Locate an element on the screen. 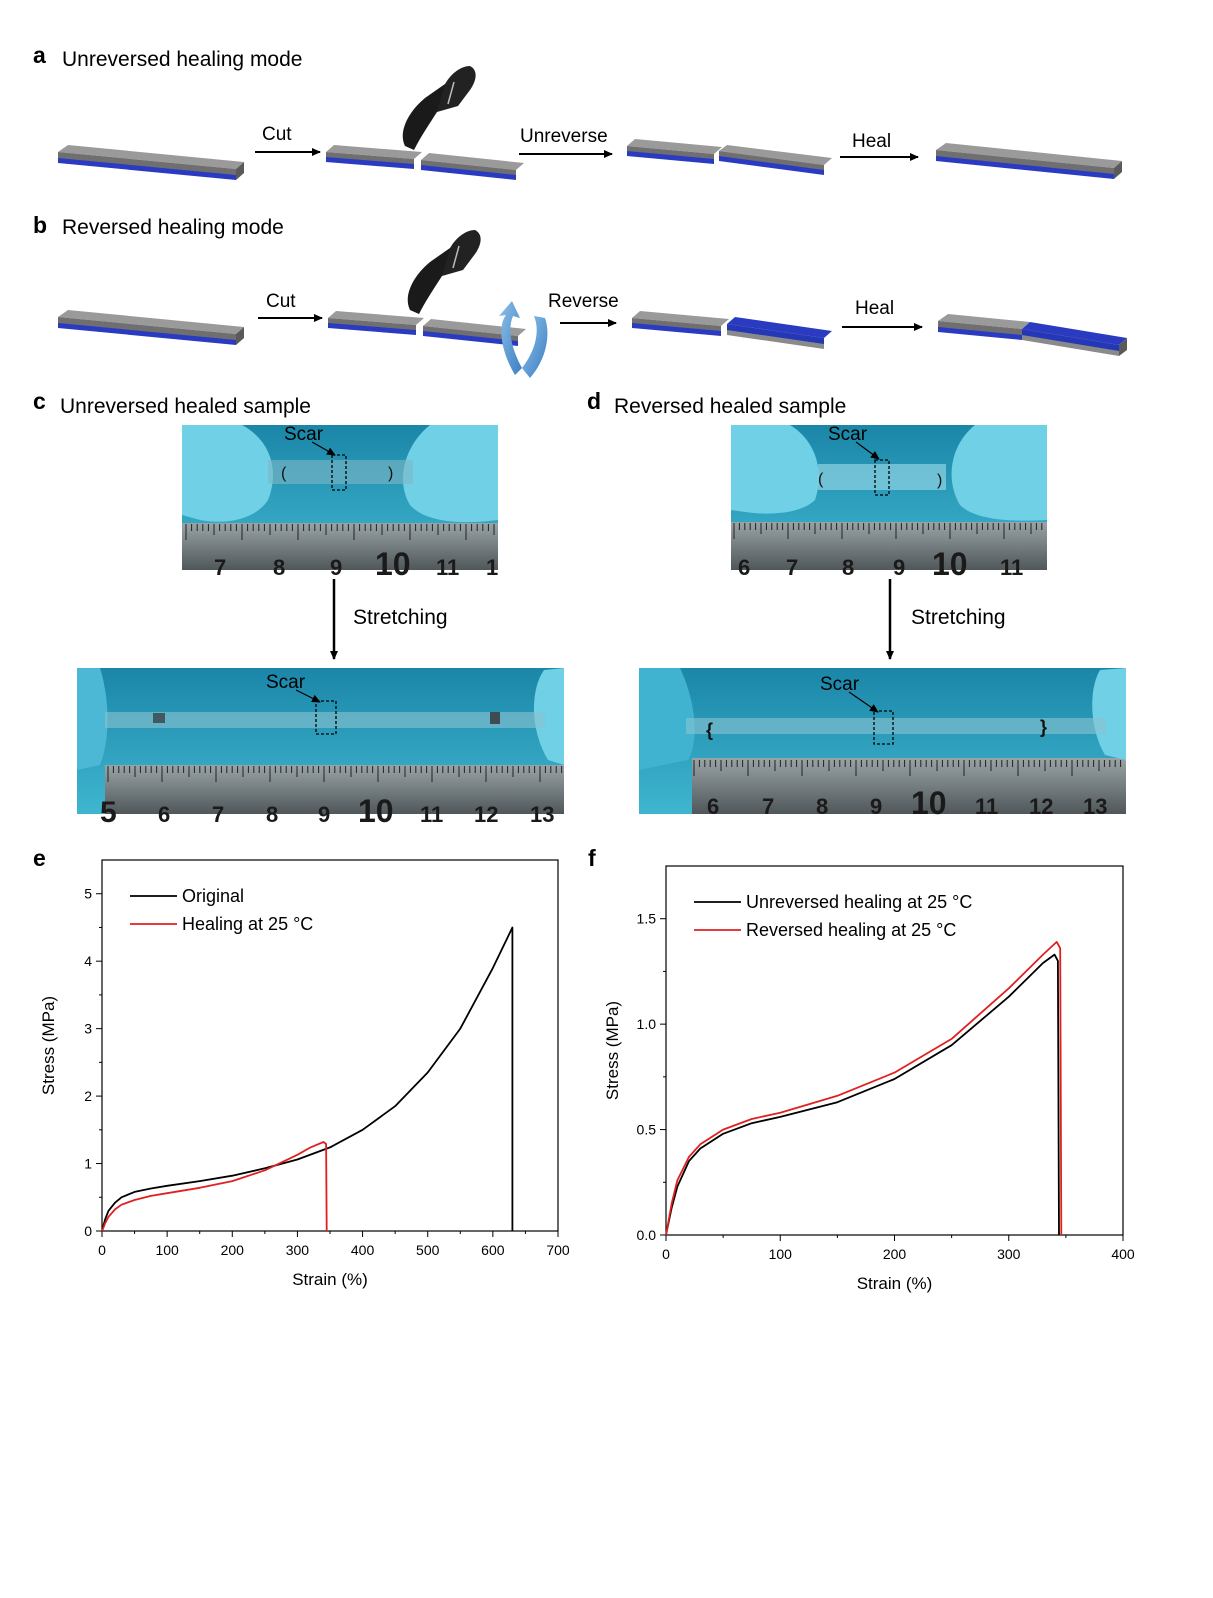 The height and width of the screenshot is (1598, 1213). panel-c-title: Unreversed healed sample is located at coordinates (185, 406).